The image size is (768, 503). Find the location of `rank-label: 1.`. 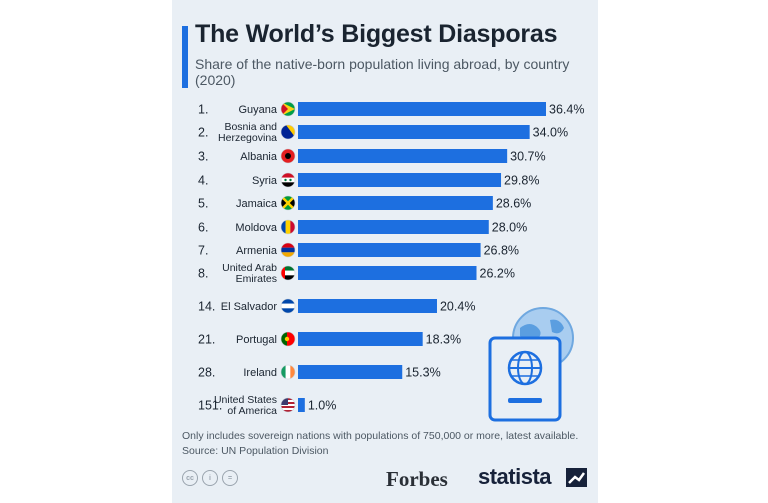

rank-label: 1. is located at coordinates (203, 110).